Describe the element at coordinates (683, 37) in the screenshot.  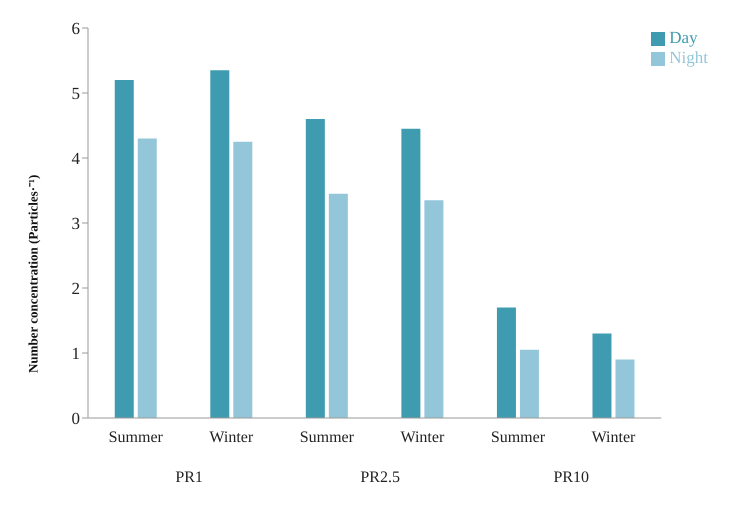
I see `legend-label: Day` at that location.